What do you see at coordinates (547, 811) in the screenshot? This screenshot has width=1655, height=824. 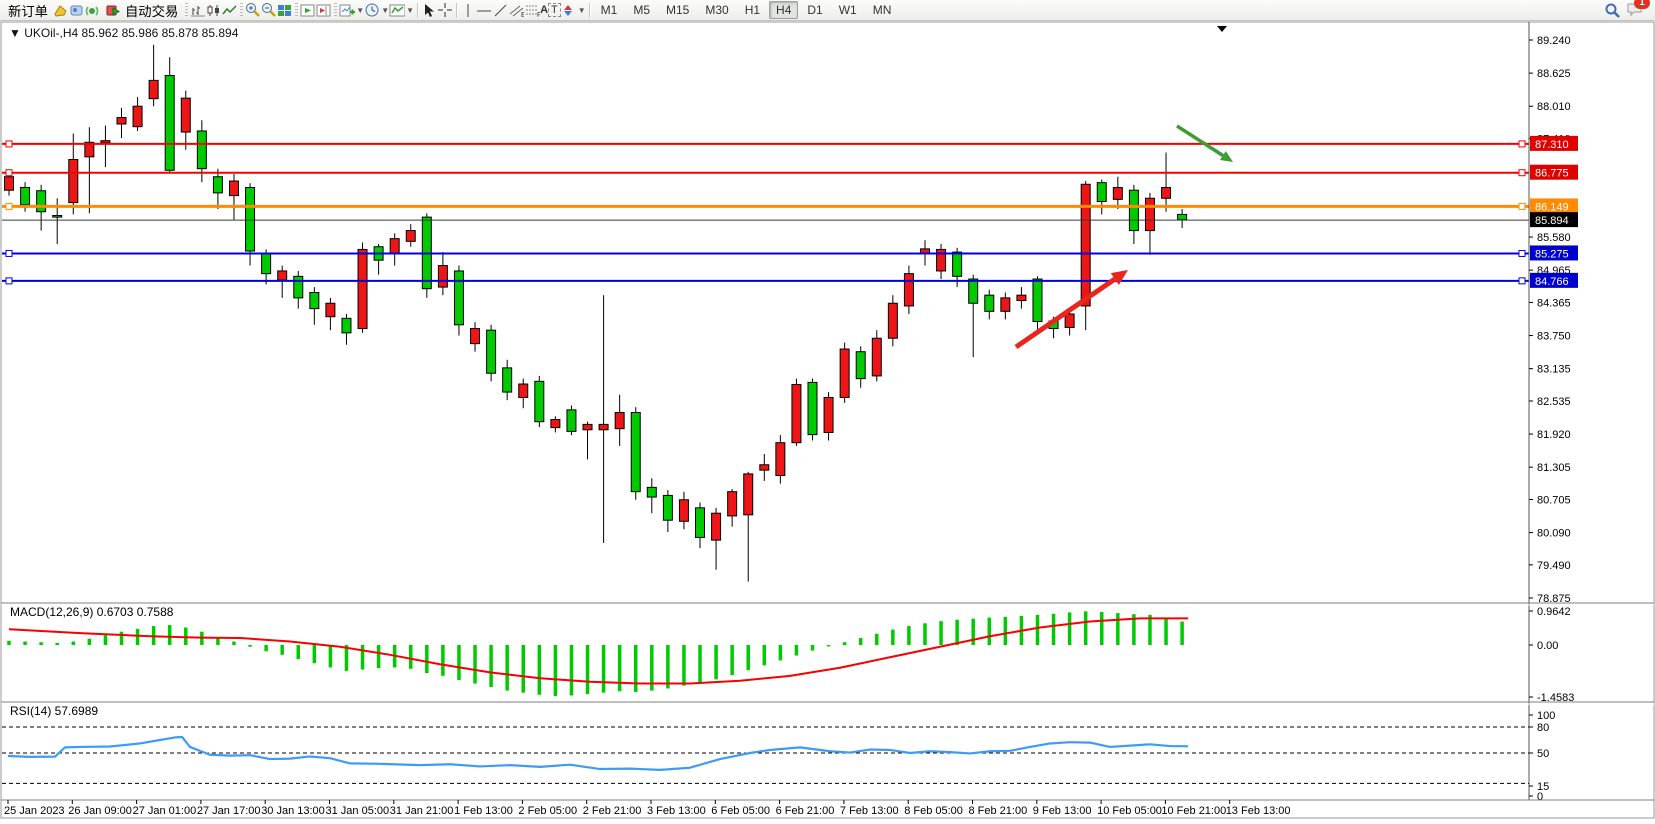 I see `time-label: 2 Feb 05:00` at bounding box center [547, 811].